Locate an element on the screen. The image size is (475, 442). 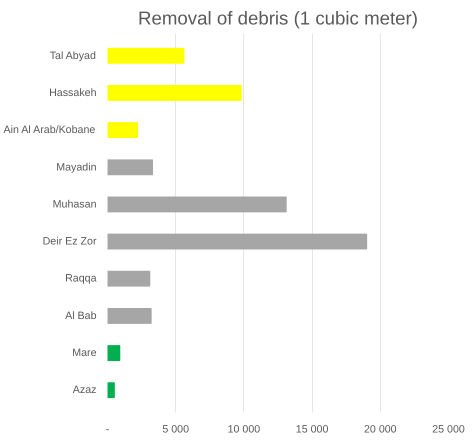
y-tick-label: Muhasan is located at coordinates (74, 204).